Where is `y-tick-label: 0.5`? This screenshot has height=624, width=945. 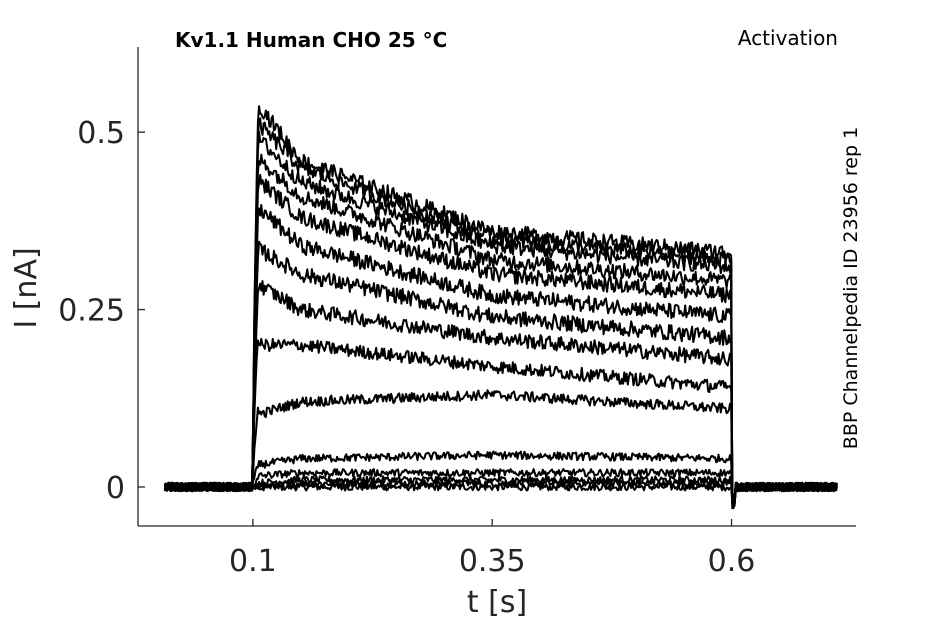
y-tick-label: 0.5 is located at coordinates (101, 133).